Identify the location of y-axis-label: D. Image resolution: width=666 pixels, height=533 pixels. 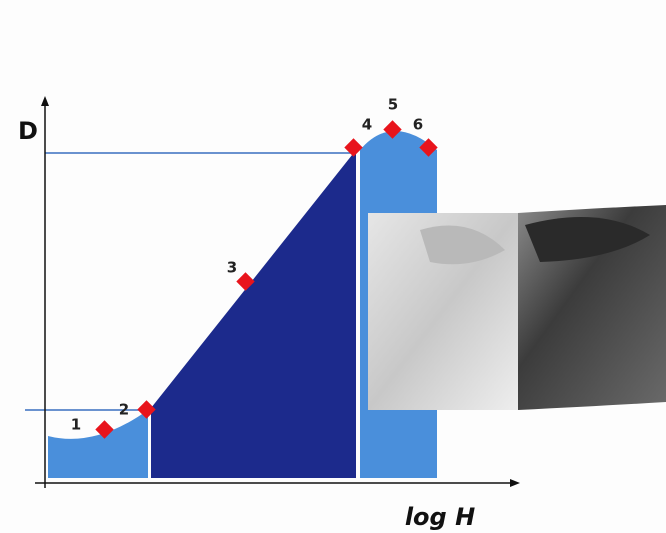
(28, 131).